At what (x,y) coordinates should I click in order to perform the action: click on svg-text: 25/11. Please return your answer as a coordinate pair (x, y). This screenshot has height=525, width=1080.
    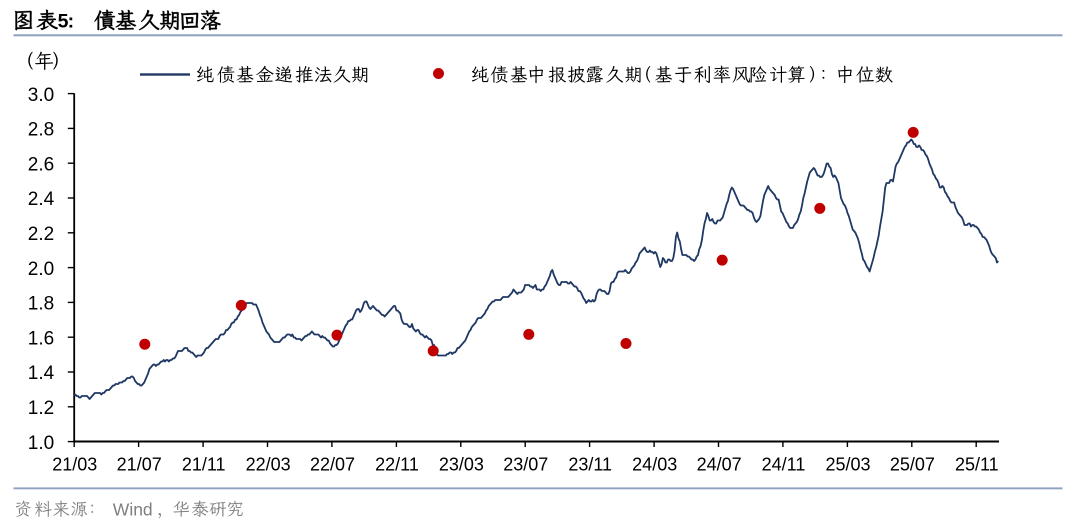
    Looking at the image, I should click on (977, 464).